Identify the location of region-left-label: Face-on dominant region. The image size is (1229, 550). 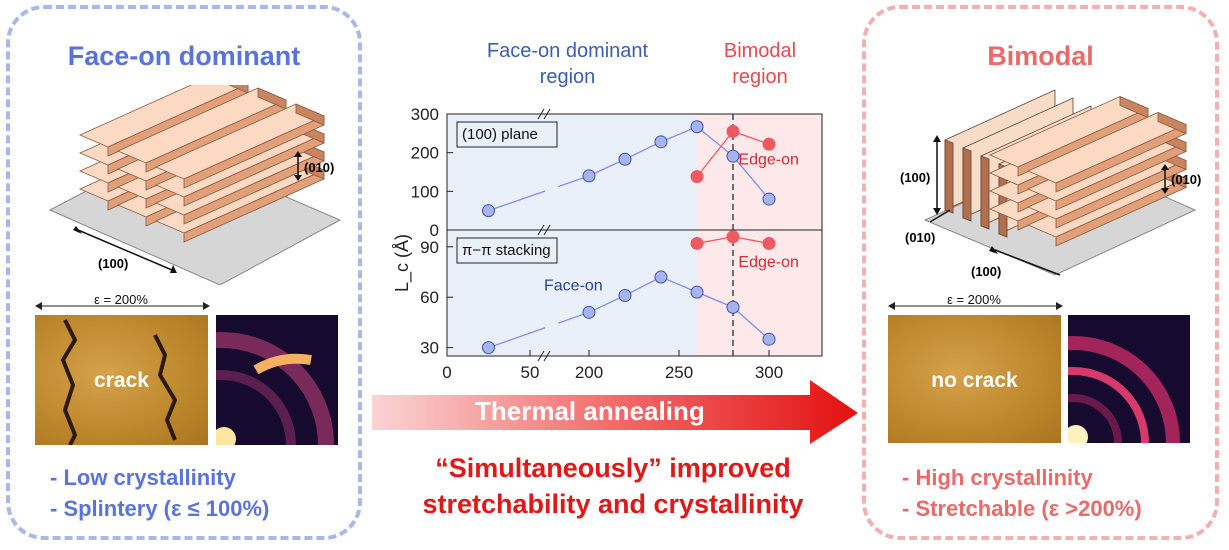
(567, 64).